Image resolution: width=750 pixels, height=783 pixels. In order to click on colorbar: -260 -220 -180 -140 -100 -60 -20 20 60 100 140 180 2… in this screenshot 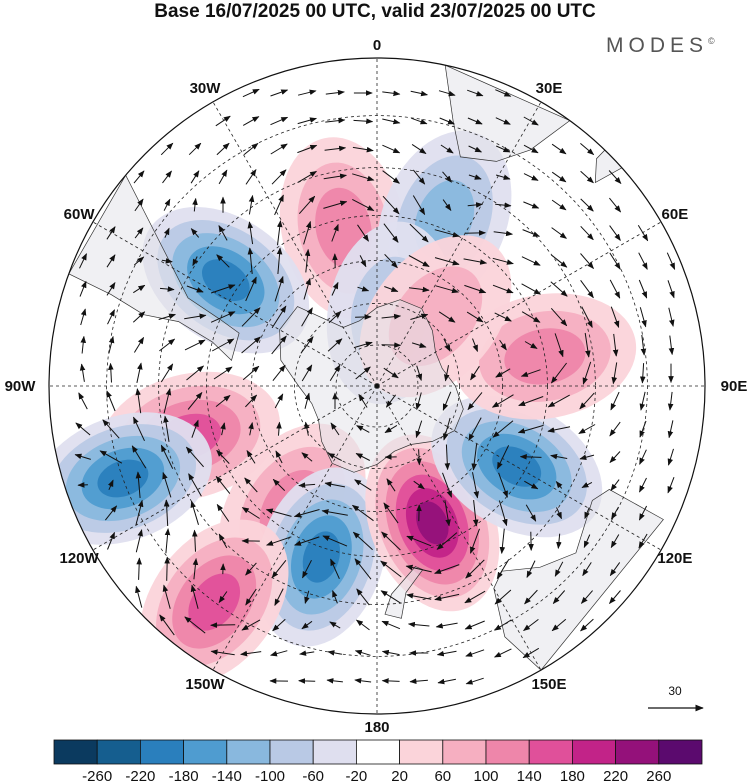, I will do `click(378, 761)`.